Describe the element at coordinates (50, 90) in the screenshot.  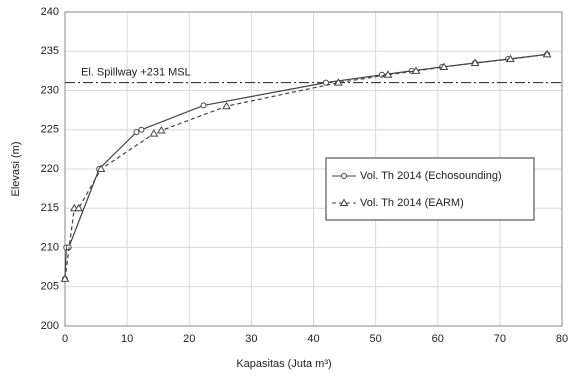
I see `y-tick-label: 230` at that location.